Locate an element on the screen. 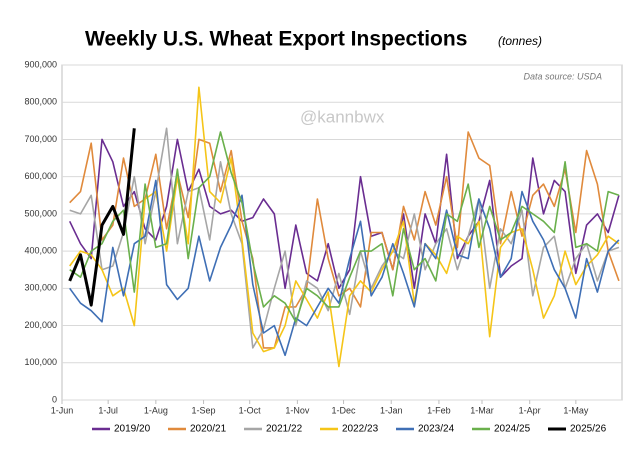  legend-label: 2019/20 is located at coordinates (132, 429).